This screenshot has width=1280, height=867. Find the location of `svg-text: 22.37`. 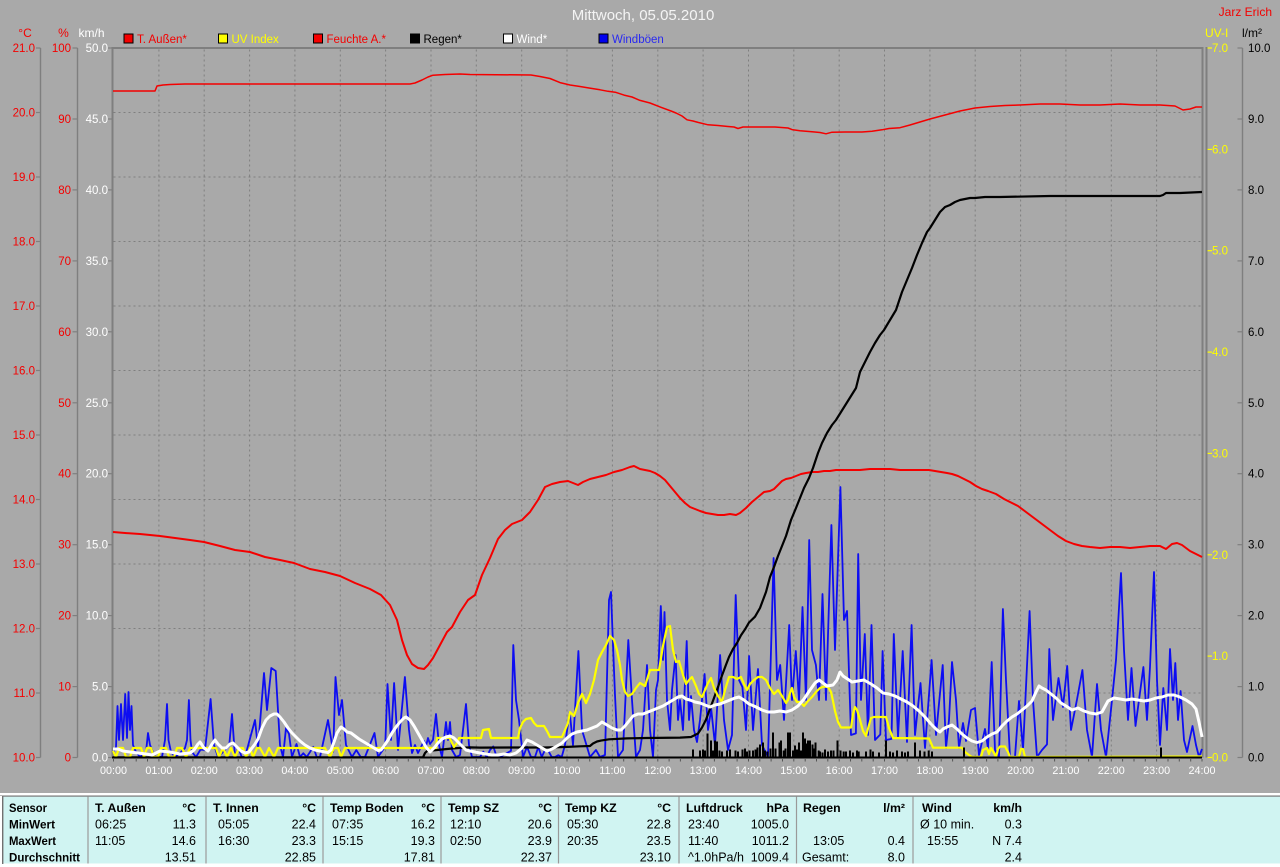

svg-text: 22.37 is located at coordinates (536, 858).